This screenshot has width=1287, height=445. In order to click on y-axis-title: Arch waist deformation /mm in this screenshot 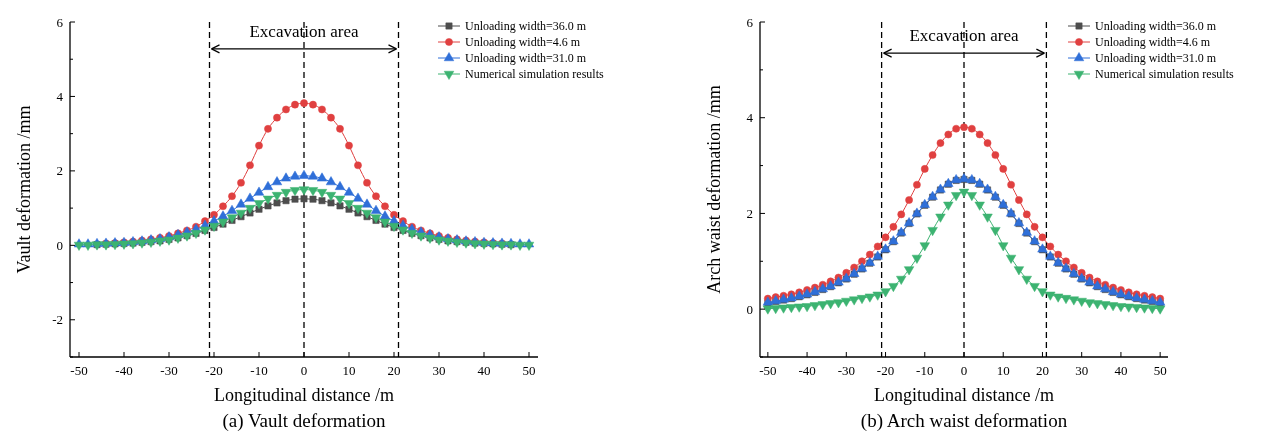, I will do `click(714, 189)`.